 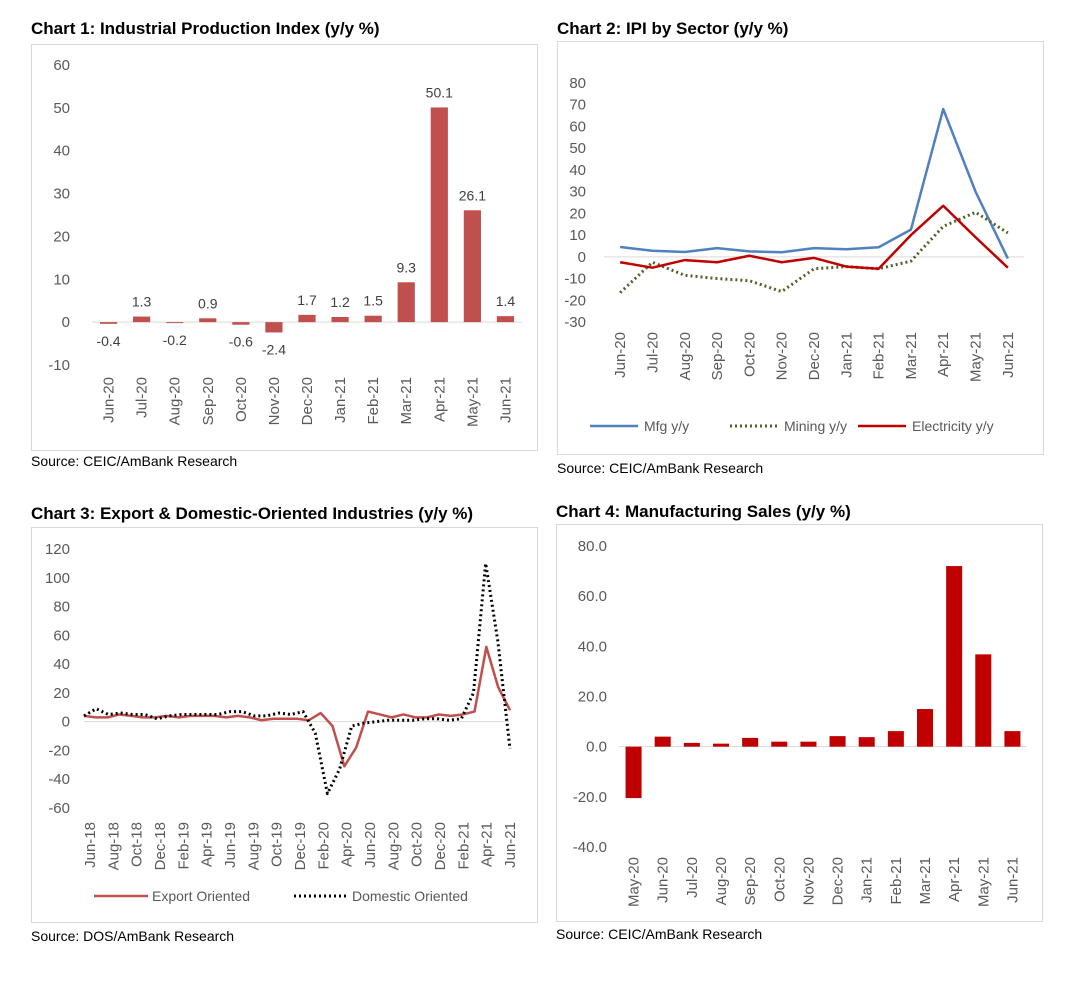 What do you see at coordinates (577, 192) in the screenshot?
I see `y-tick-label: 30` at bounding box center [577, 192].